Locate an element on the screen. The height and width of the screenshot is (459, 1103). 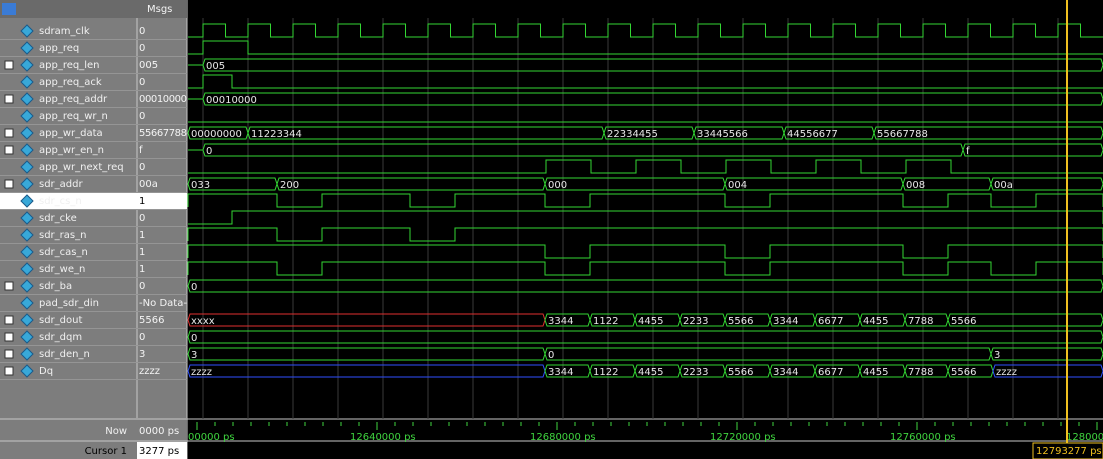
signal-name: sdr_addr is located at coordinates (61, 184).